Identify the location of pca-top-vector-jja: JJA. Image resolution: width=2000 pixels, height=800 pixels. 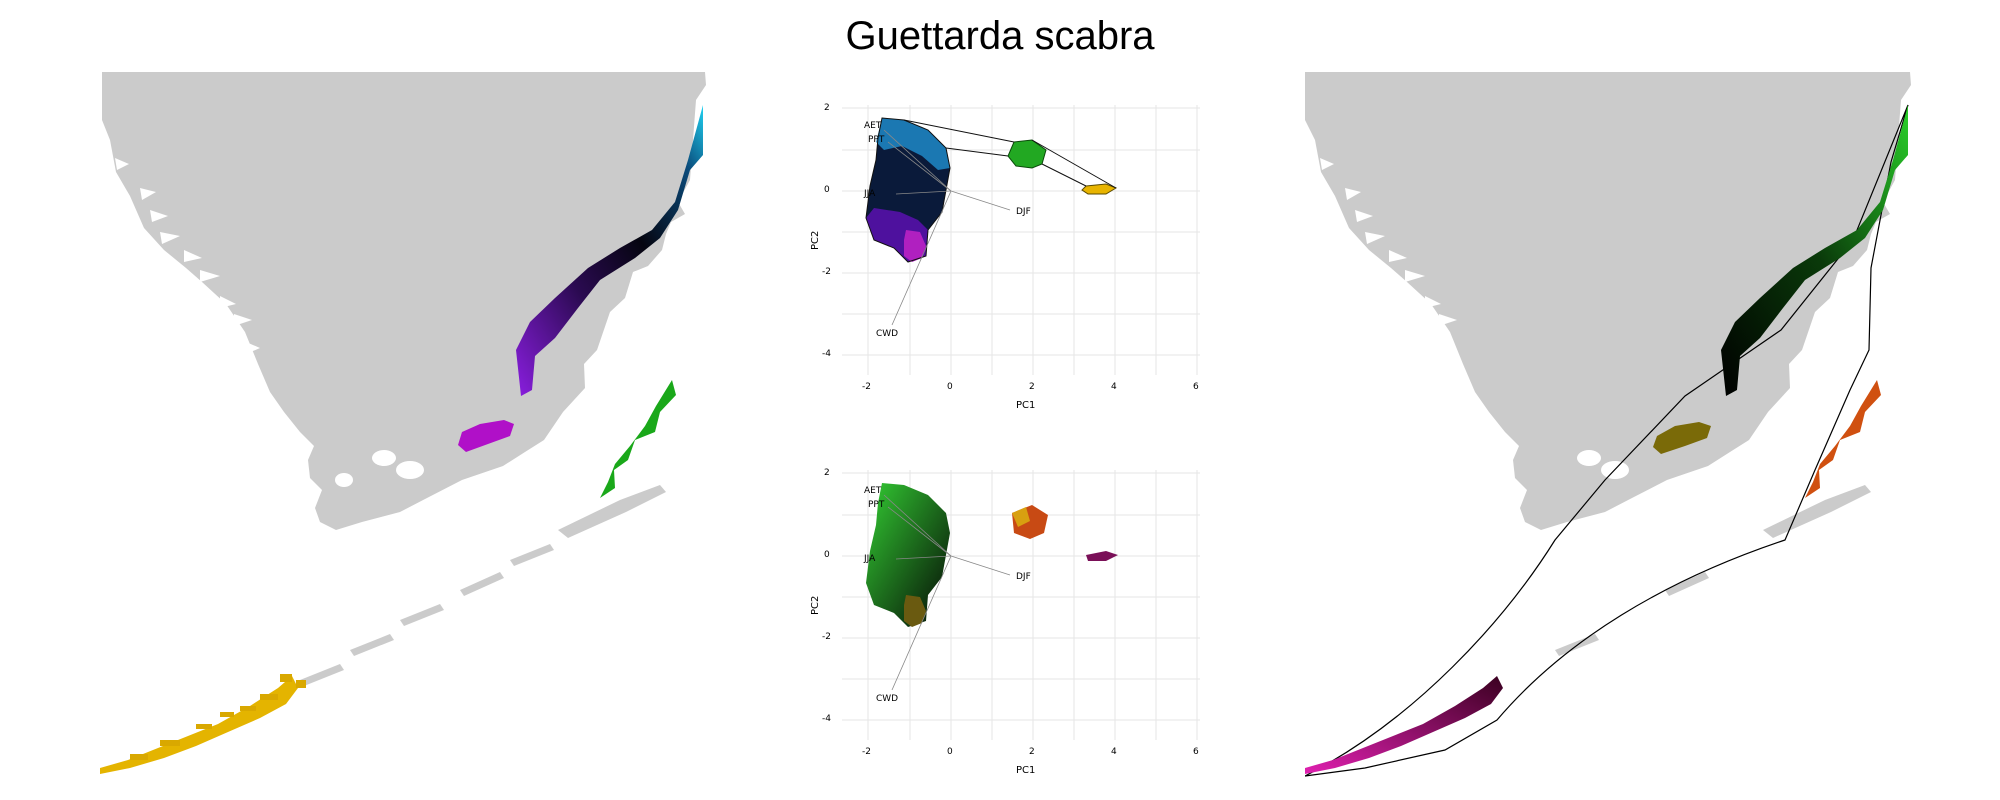
(869, 194).